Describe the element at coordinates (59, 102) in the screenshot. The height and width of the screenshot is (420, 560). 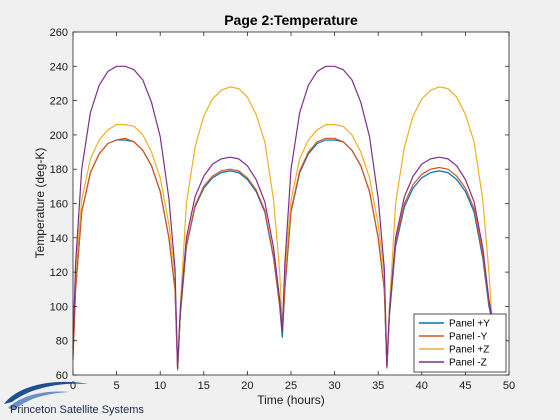
I see `y-tick-label: 220` at that location.